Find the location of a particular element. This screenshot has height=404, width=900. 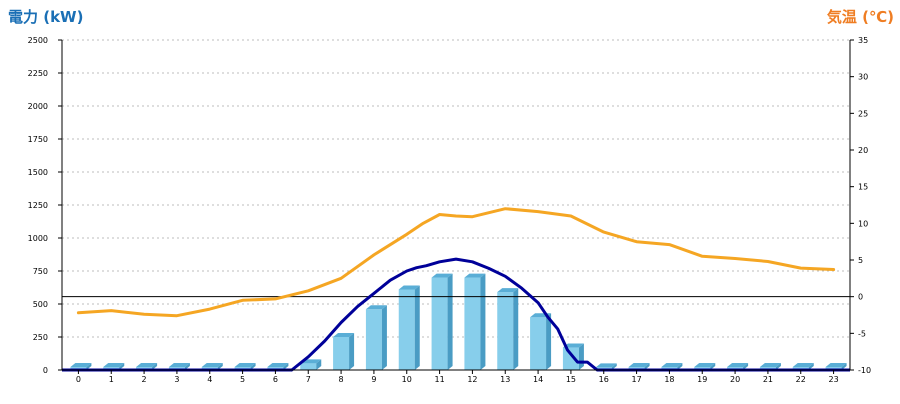

right-tick-label: 25 is located at coordinates (863, 113).